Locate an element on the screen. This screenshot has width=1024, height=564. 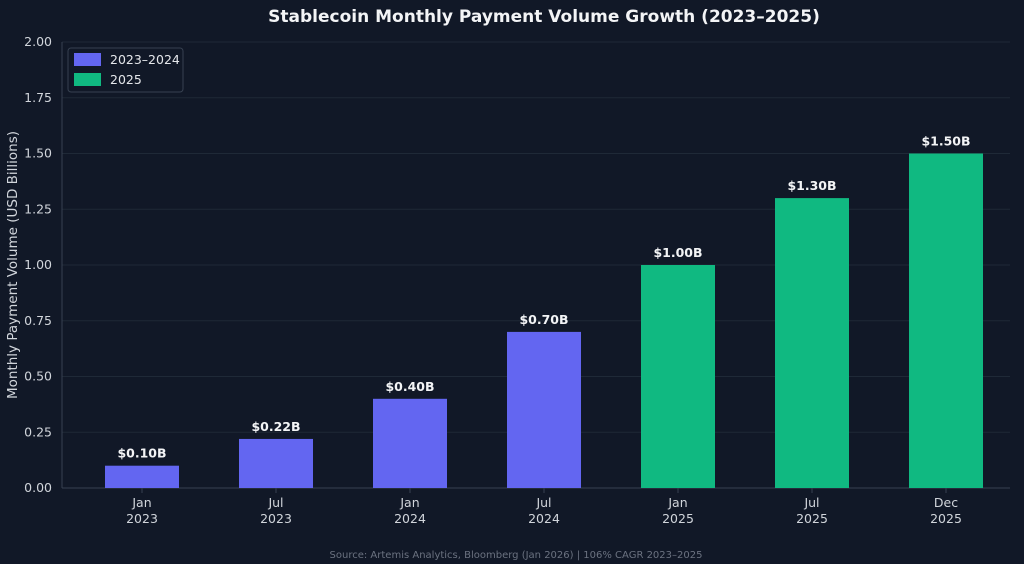
y-tick-label: 0.50 is located at coordinates (38, 376).